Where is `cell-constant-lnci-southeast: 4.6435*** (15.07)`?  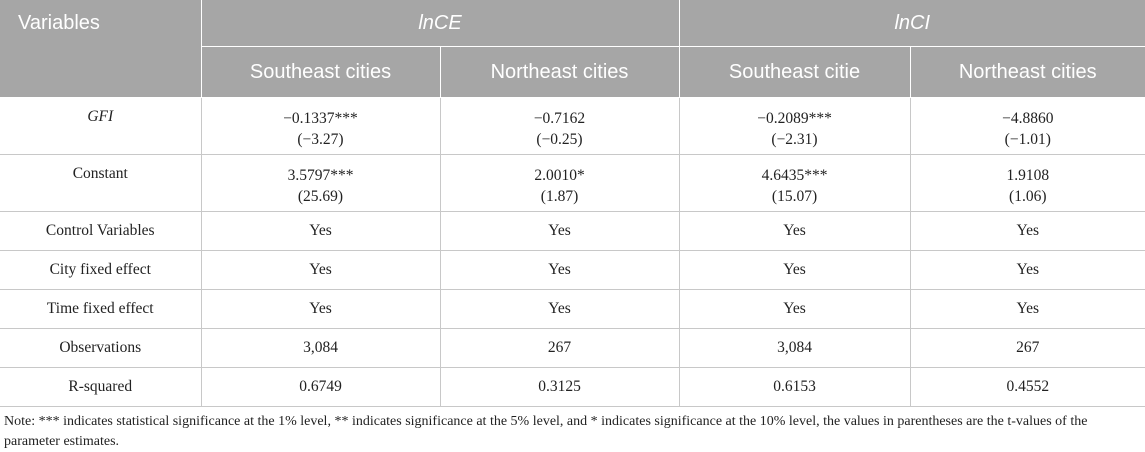
cell-constant-lnci-southeast: 4.6435*** (15.07) is located at coordinates (795, 183).